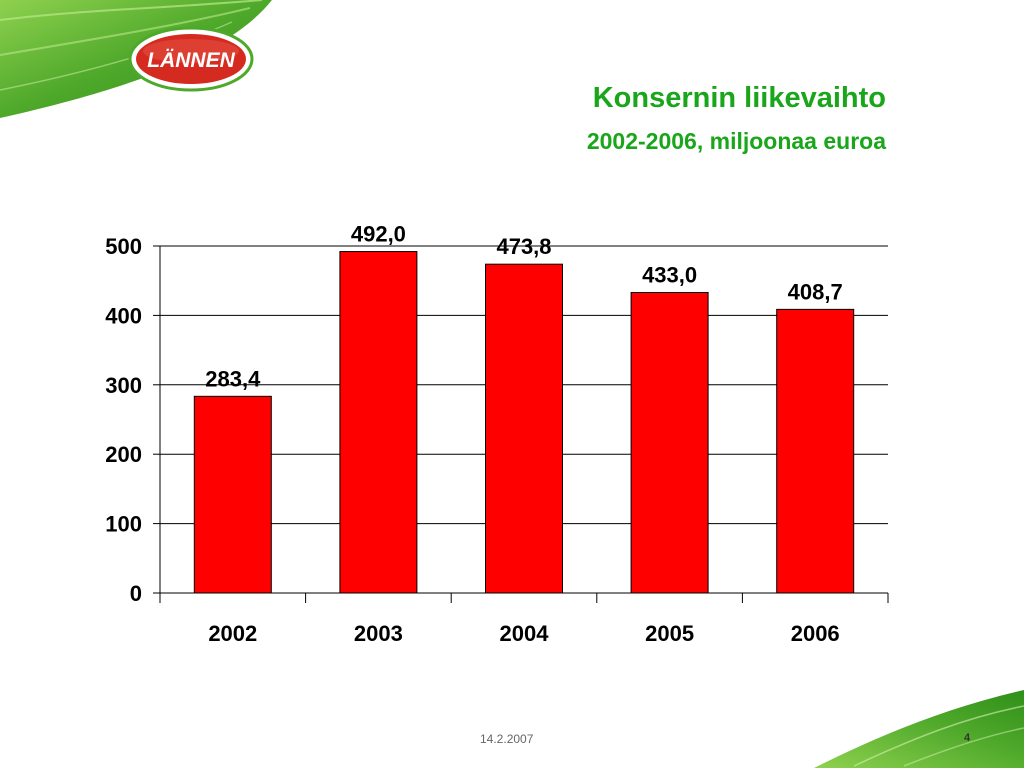 The width and height of the screenshot is (1024, 768). What do you see at coordinates (525, 633) in the screenshot?
I see `x-tick-label-2004: 2004` at bounding box center [525, 633].